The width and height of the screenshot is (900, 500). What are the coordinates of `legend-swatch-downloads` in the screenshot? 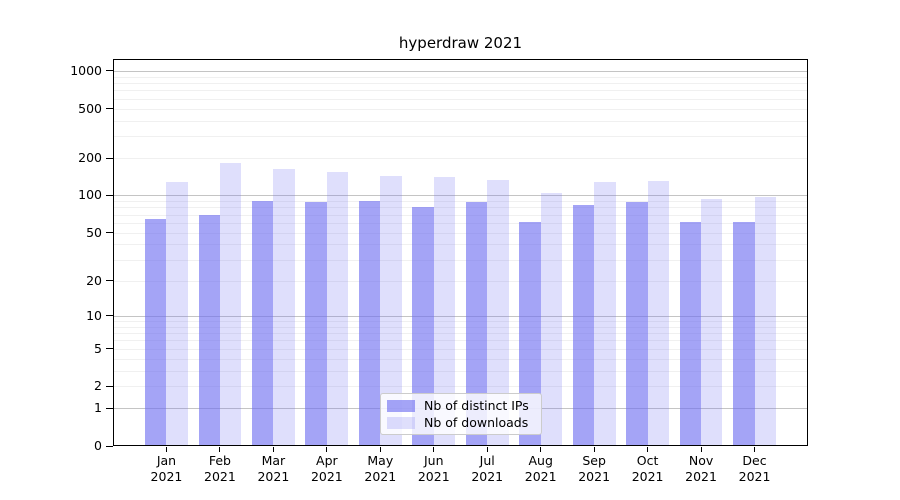 It's located at (401, 422).